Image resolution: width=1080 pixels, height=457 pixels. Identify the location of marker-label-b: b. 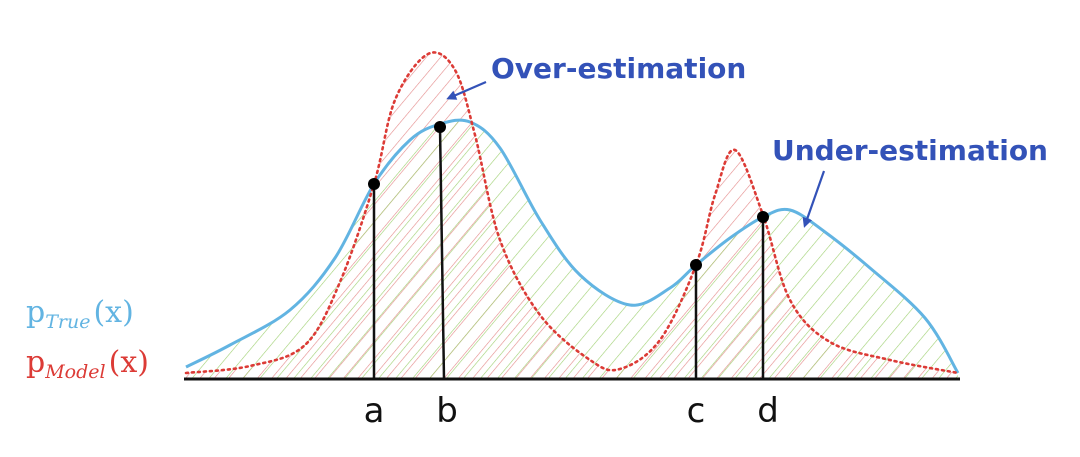
(447, 411).